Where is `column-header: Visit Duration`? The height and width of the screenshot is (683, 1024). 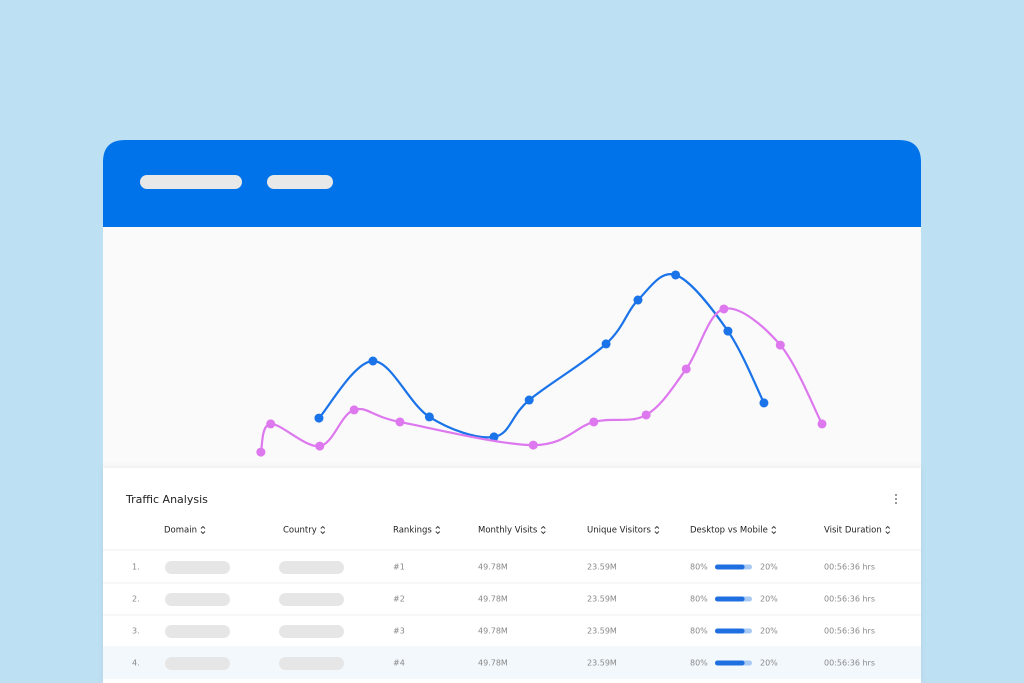 column-header: Visit Duration is located at coordinates (853, 531).